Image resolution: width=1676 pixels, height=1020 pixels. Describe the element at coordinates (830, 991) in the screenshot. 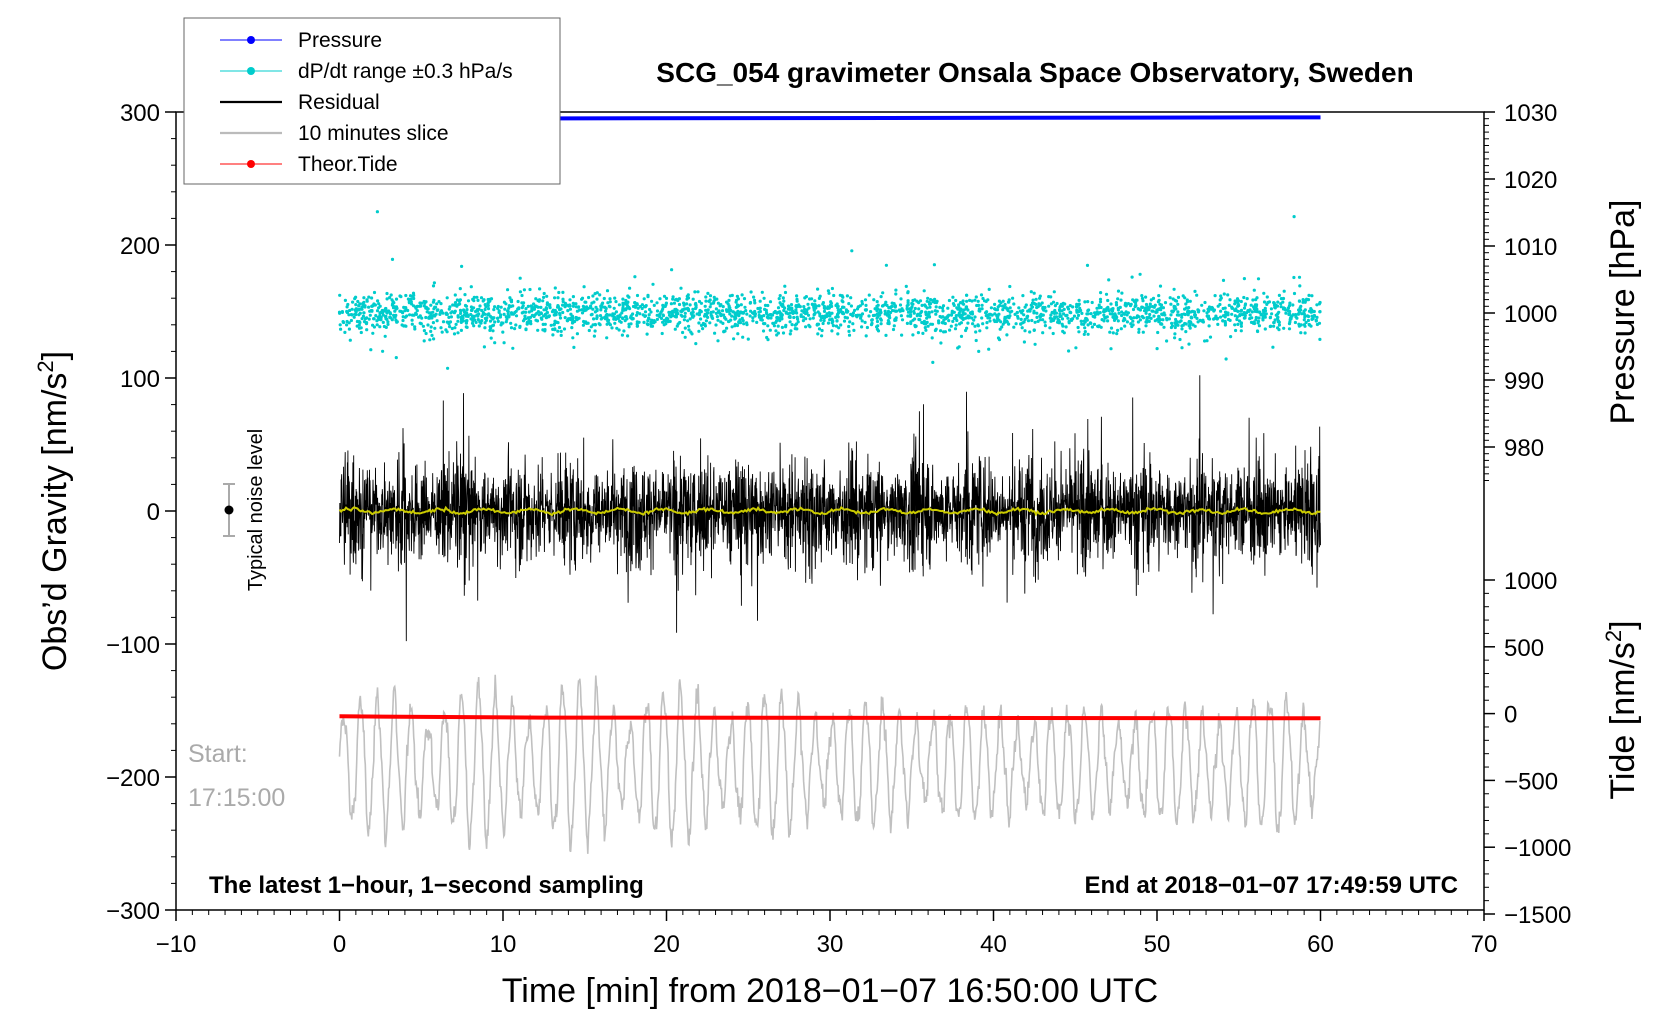

I see `x-axis-title: Time [min] from 2018−01−07 16:50:00 UTC` at that location.